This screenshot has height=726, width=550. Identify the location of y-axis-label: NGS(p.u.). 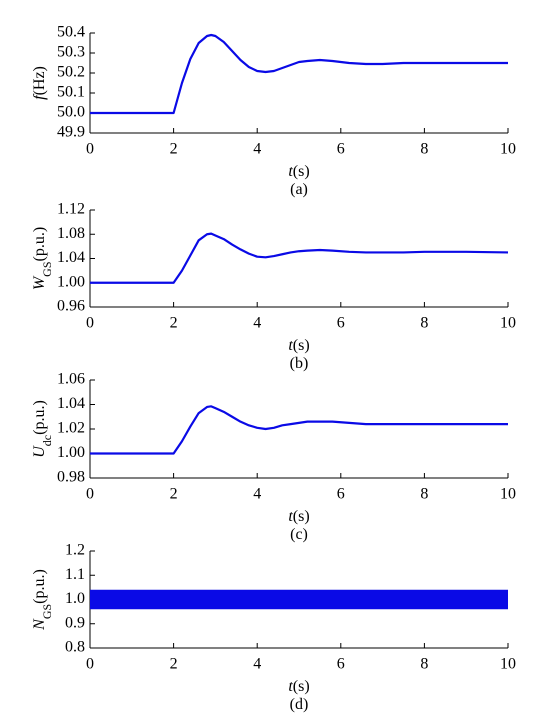
(42, 600).